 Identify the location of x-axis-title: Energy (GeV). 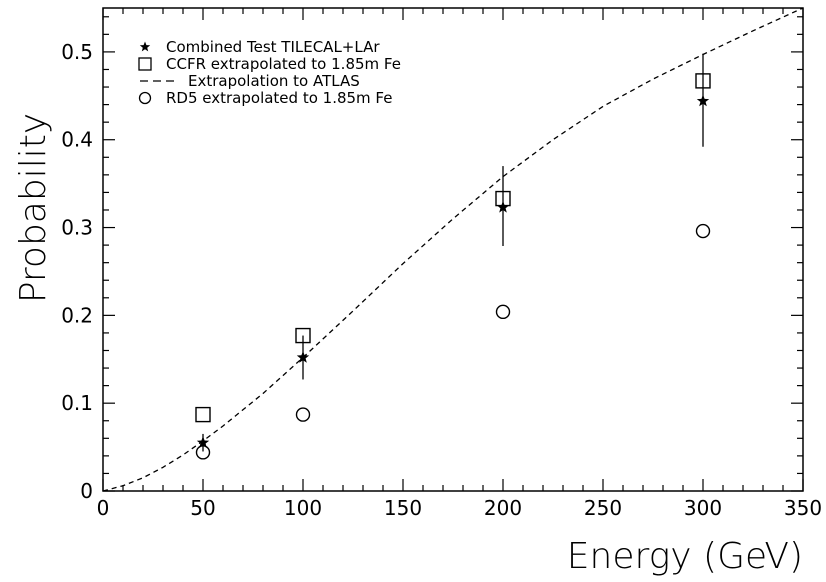
(685, 556).